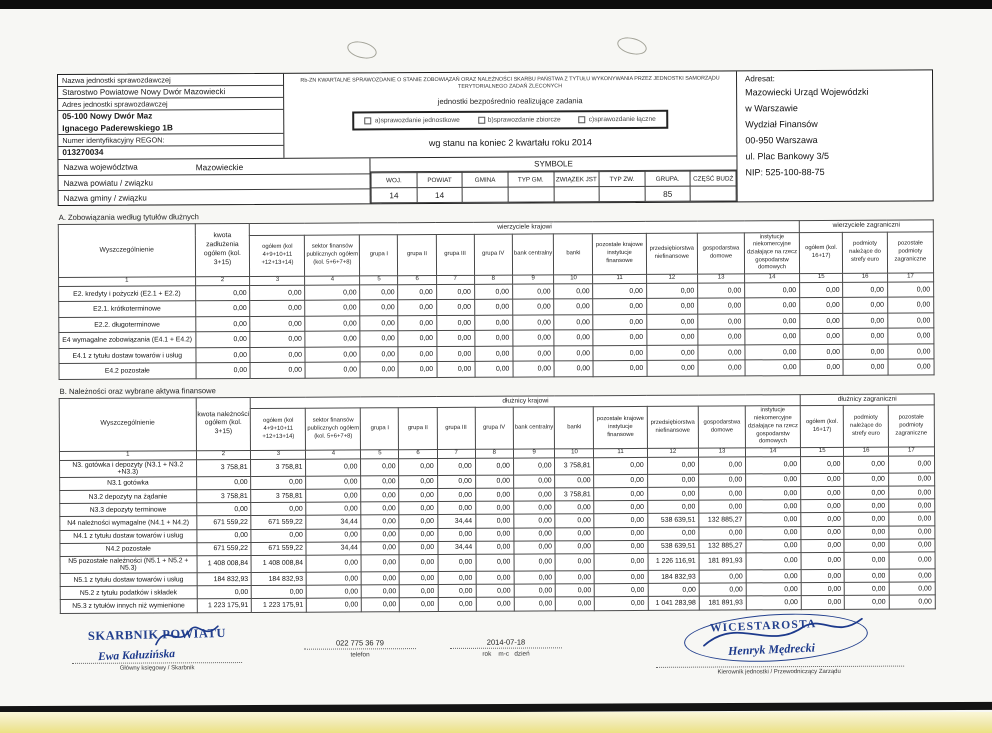  I want to click on addressee-line: Mazowiecki Urząd Wojewódzki, so click(807, 92).